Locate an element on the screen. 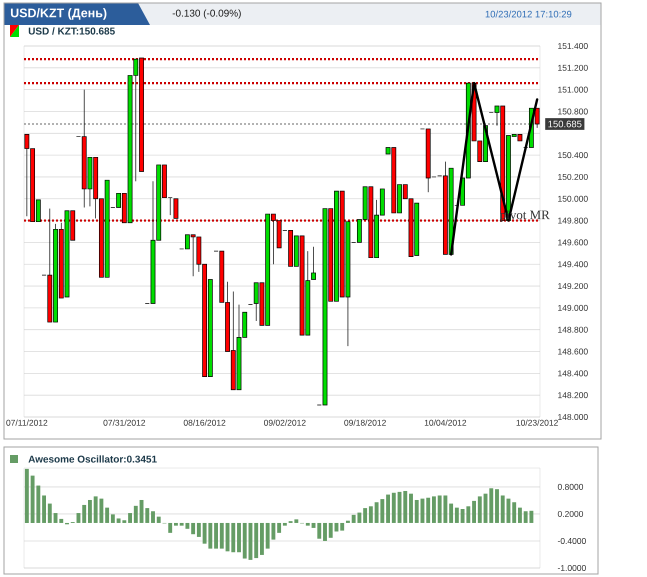 The width and height of the screenshot is (647, 577). x-tick-label: 10/04/2012 is located at coordinates (445, 423).